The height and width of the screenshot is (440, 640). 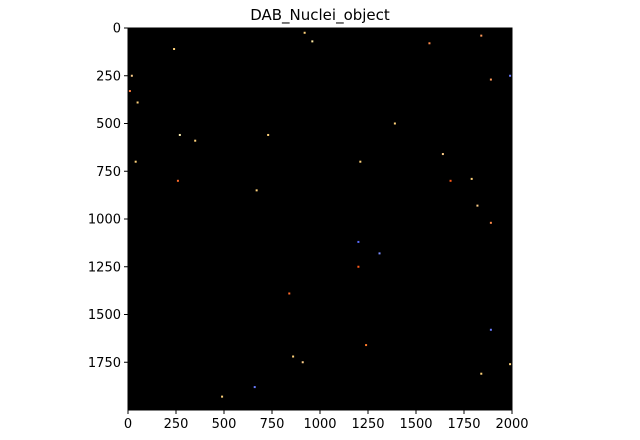 I want to click on x-tick-label-4: 1000, so click(x=319, y=424).